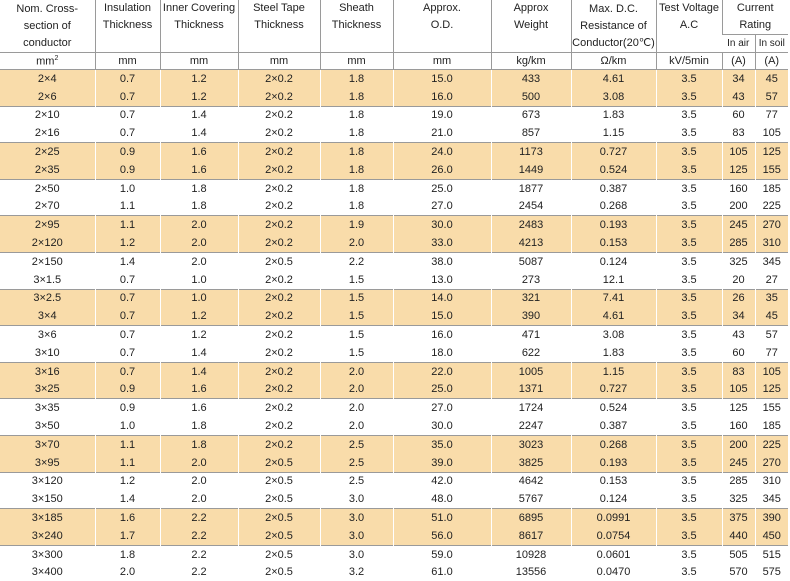  Describe the element at coordinates (442, 353) in the screenshot. I see `cell-od: 18.0` at that location.